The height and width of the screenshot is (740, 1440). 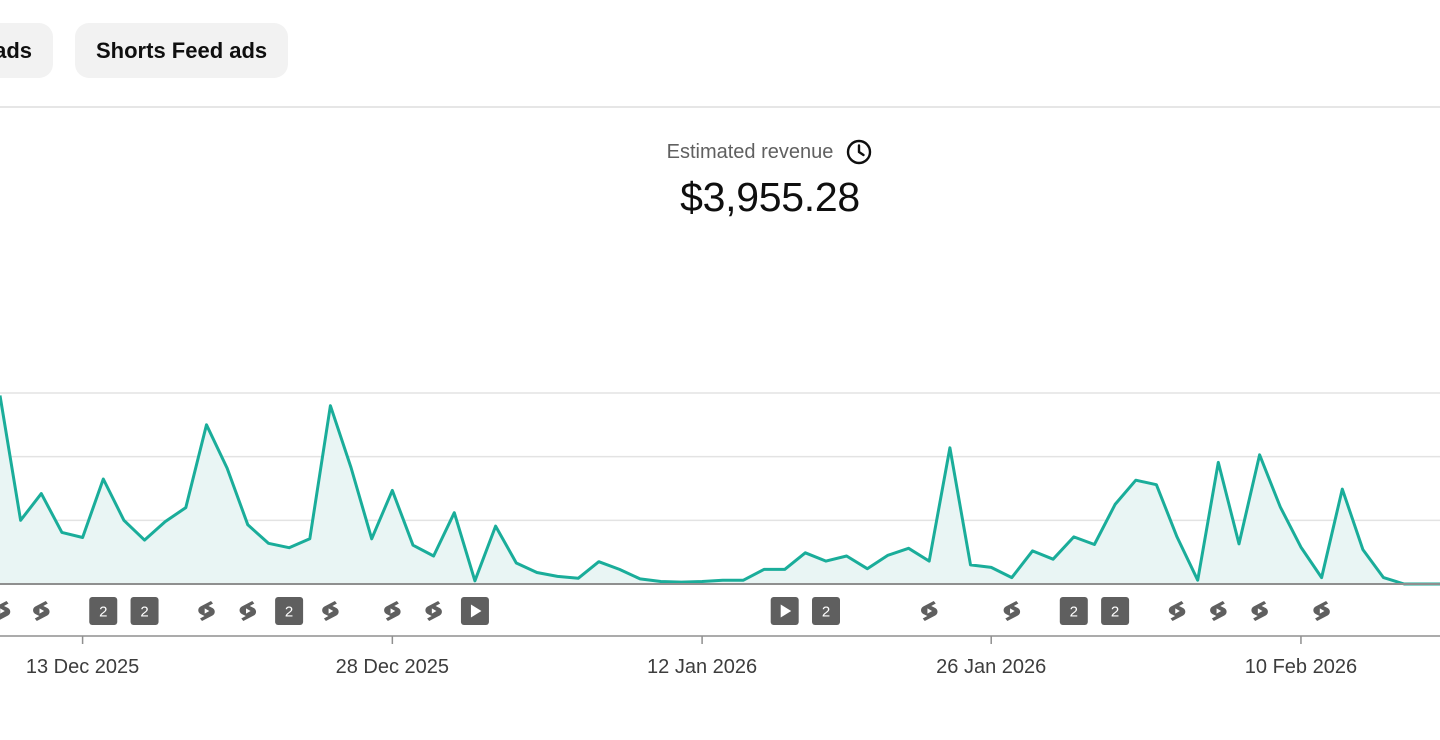 What do you see at coordinates (770, 197) in the screenshot?
I see `metric-value: $3,955.28` at bounding box center [770, 197].